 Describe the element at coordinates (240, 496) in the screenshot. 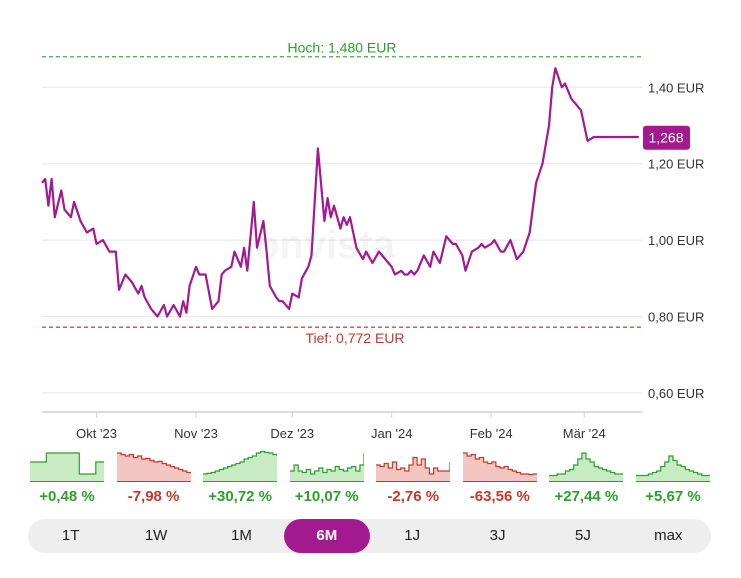

I see `mini-chart-change: +30,72 %` at that location.